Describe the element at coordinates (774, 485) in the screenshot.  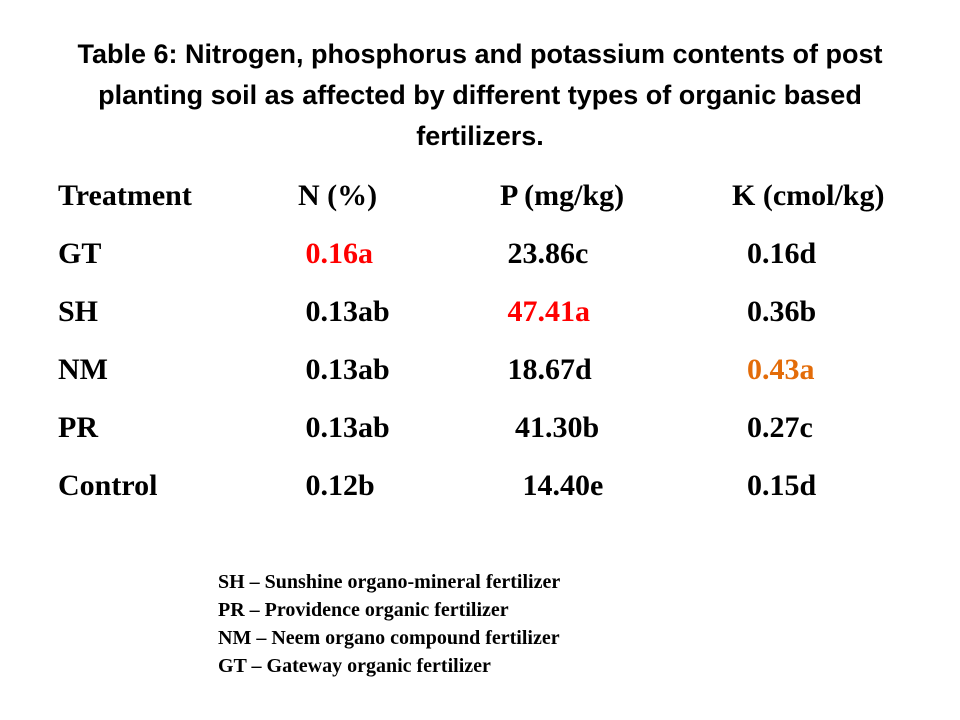
I see `cell-k: 0.15d` at that location.